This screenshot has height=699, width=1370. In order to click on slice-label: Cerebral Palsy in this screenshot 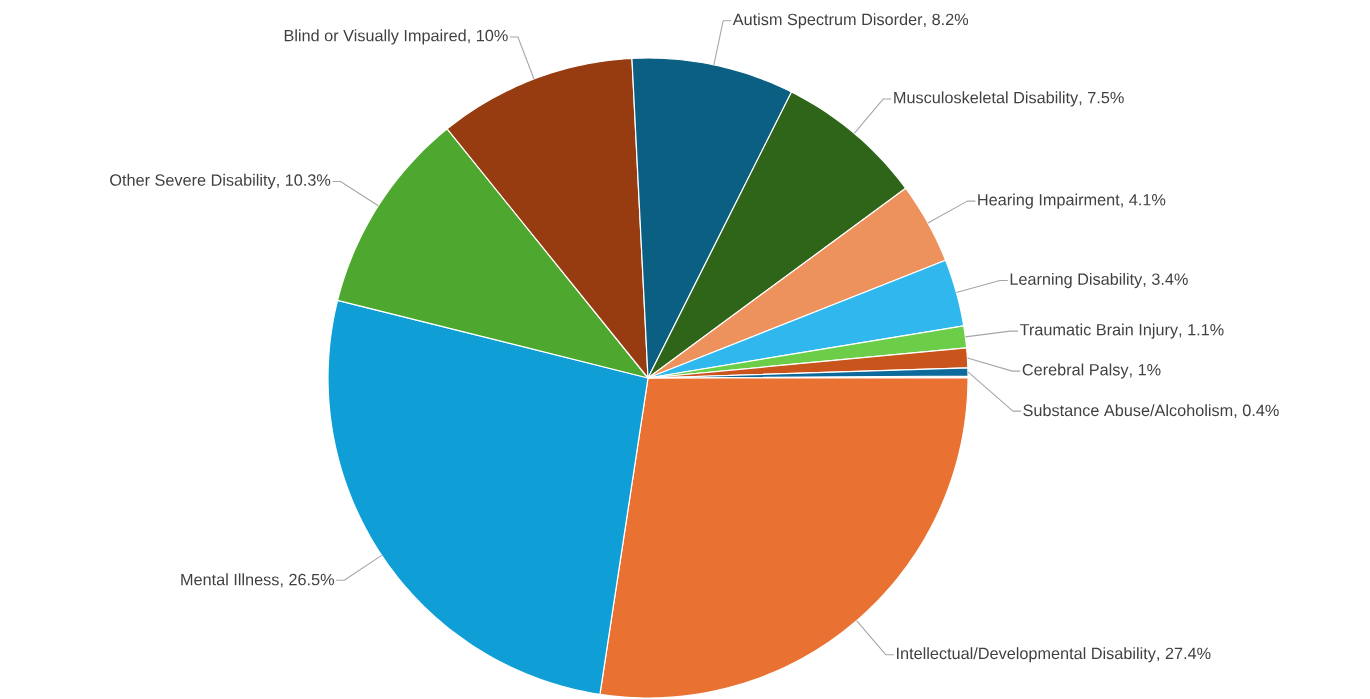, I will do `click(1075, 371)`.